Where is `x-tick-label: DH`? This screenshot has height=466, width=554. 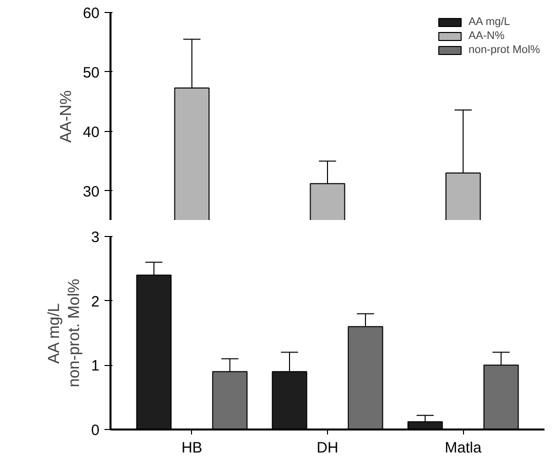
x-tick-label: DH is located at coordinates (327, 448).